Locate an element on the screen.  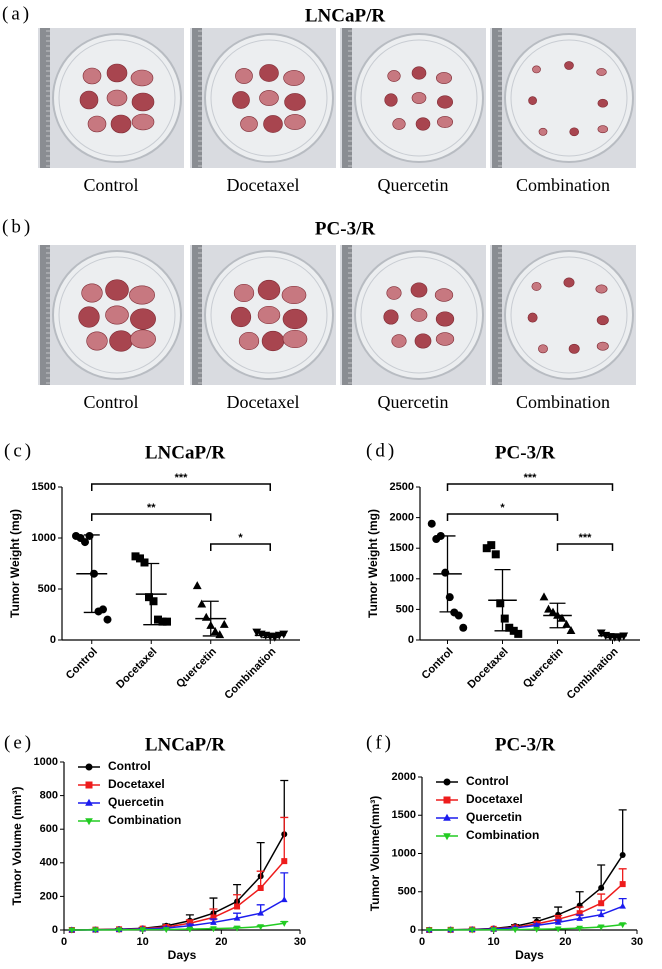
y-tick-label: 400 is located at coordinates (49, 863).